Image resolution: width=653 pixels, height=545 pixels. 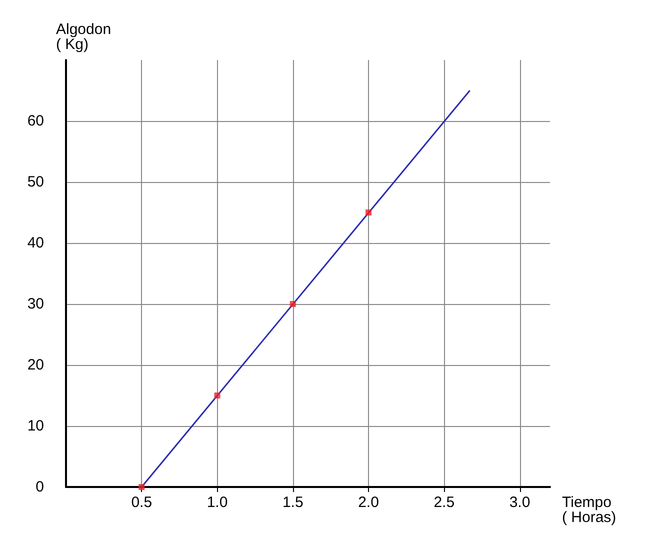 I want to click on y-tick-label: 60, so click(x=35, y=121).